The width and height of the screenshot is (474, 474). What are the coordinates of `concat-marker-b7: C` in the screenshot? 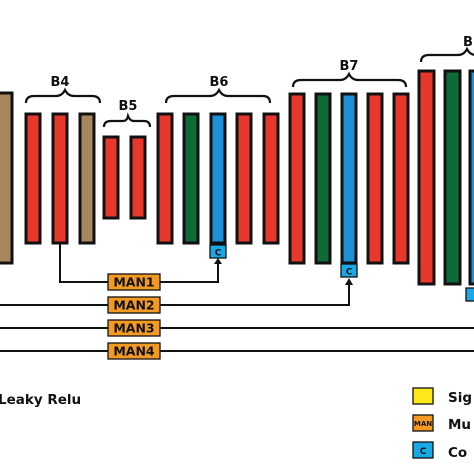 It's located at (349, 270).